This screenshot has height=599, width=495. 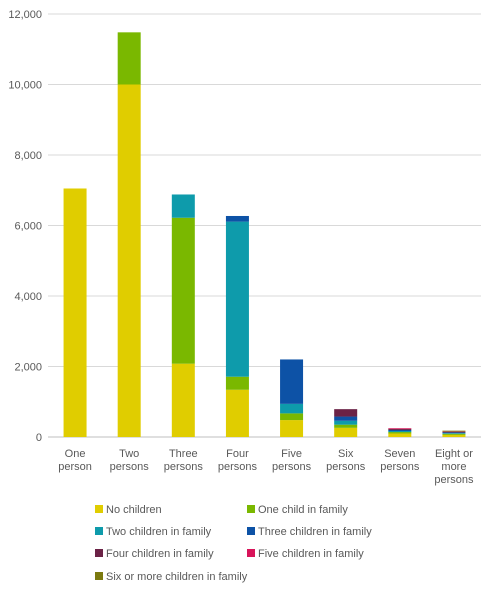 What do you see at coordinates (311, 554) in the screenshot?
I see `legend-label: Five children in family` at bounding box center [311, 554].